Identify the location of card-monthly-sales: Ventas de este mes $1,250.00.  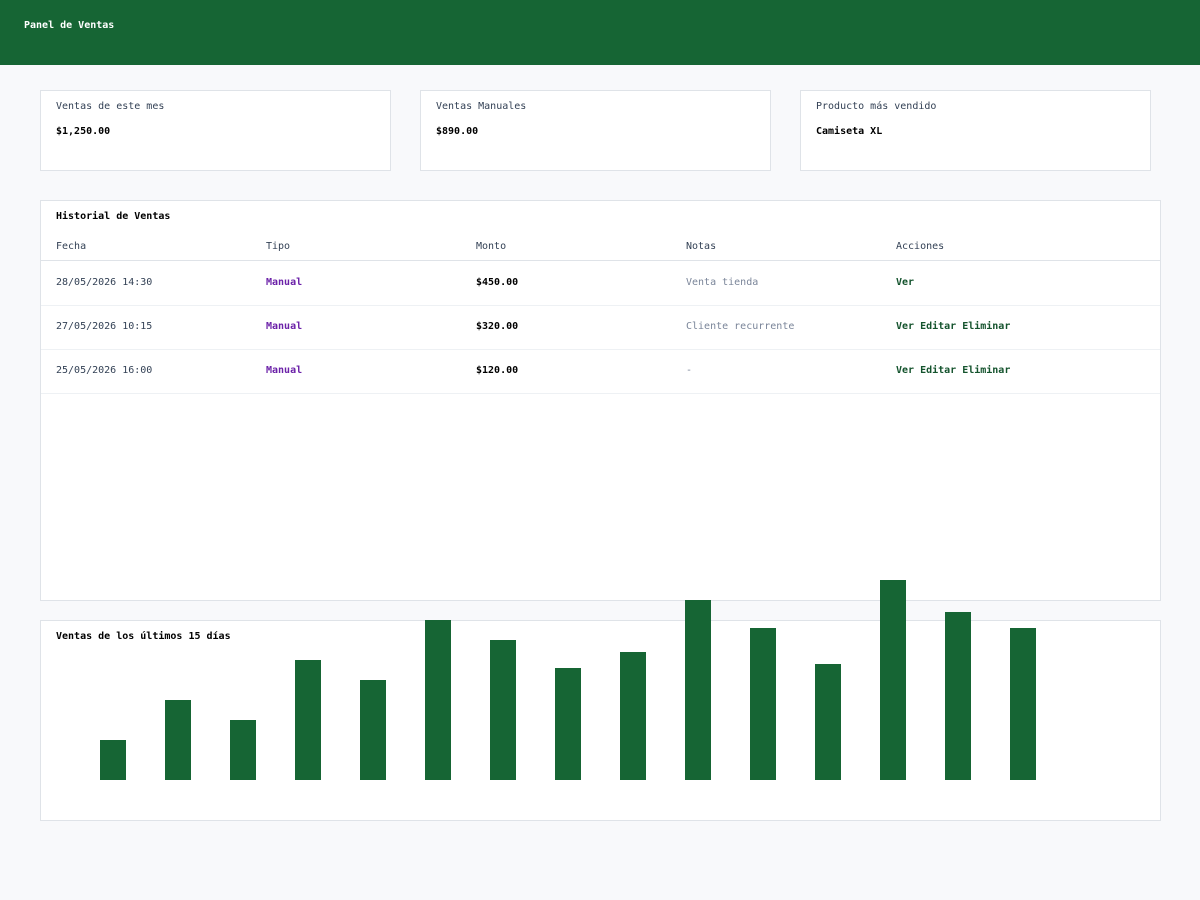
(215, 130).